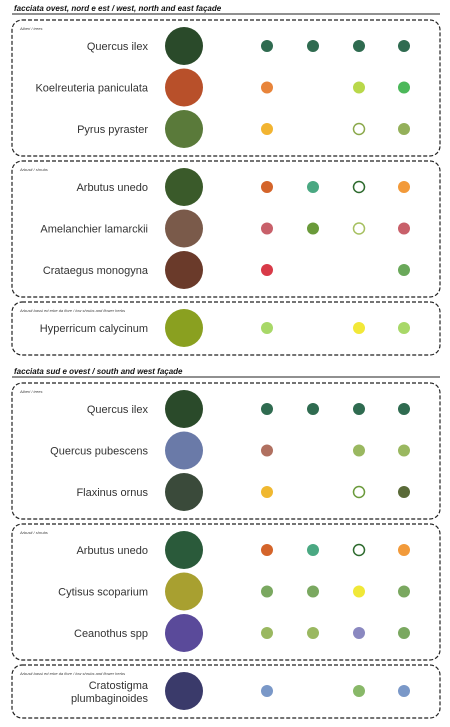 This screenshot has height=727, width=450. I want to click on plant-name: Pyrus pyraster, so click(112, 130).